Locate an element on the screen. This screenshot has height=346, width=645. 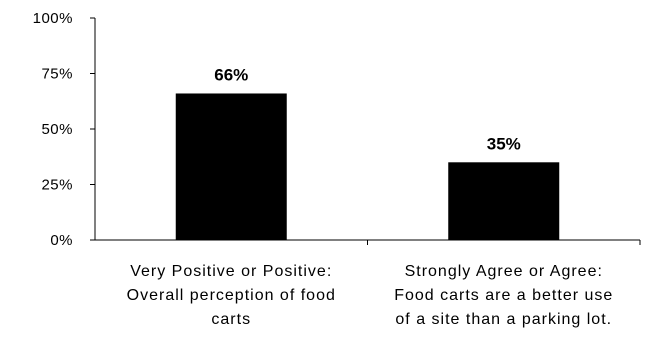
y-tick-label: 25% is located at coordinates (57, 185).